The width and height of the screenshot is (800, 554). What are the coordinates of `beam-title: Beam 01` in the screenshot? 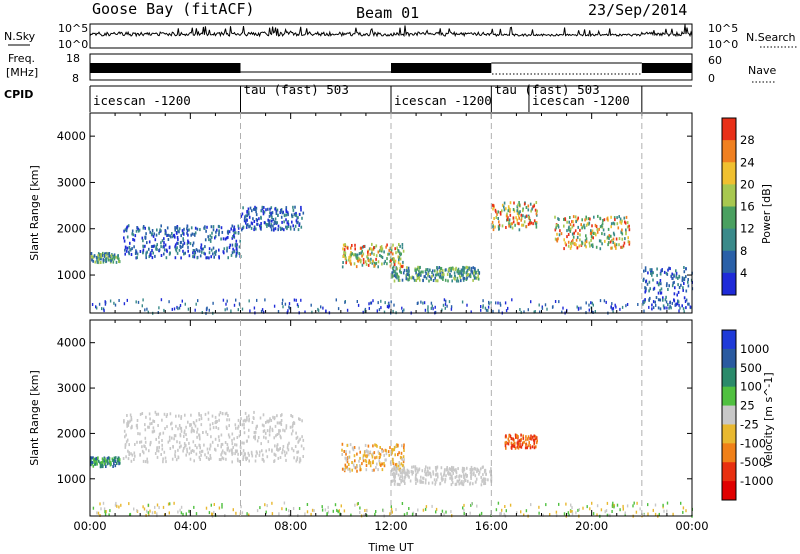 It's located at (387, 13).